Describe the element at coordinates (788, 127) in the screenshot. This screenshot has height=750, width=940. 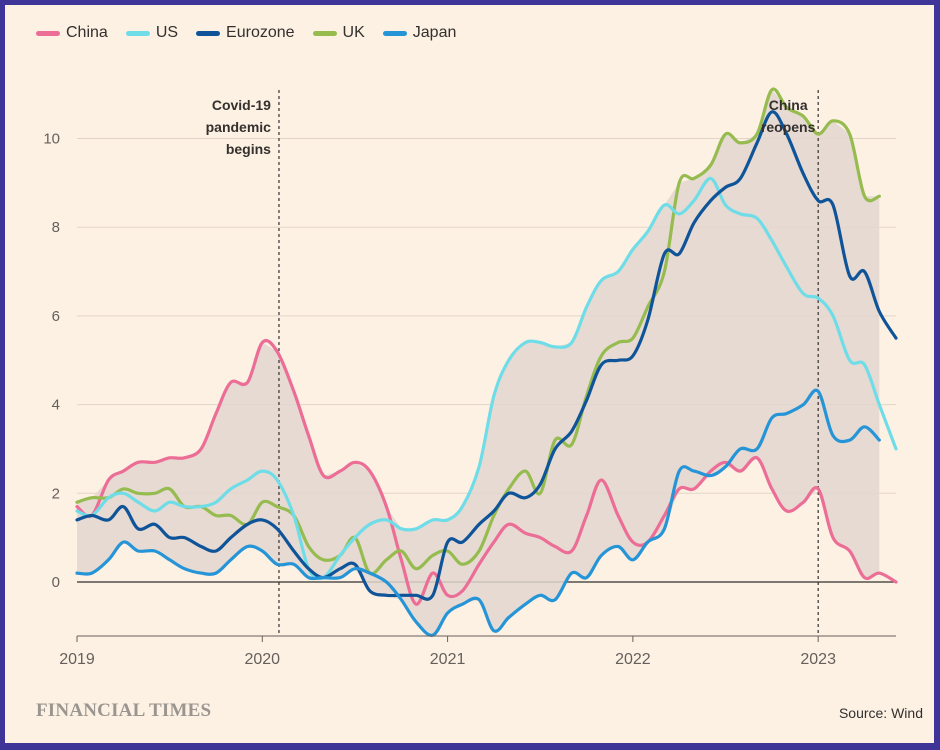
I see `annotation-text-1-1: reopens` at that location.